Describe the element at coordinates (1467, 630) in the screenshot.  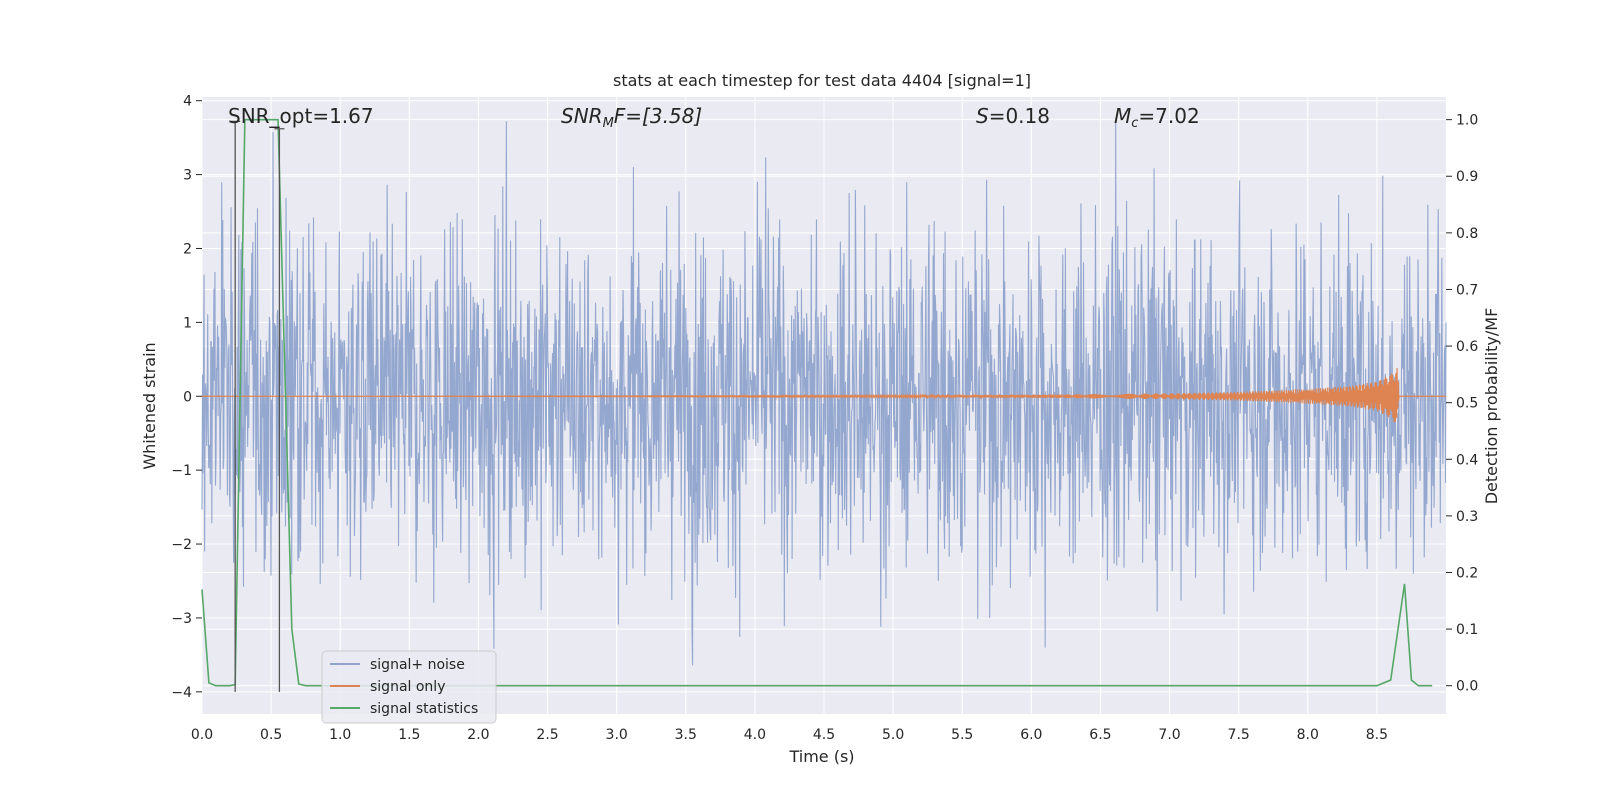
I see `y-tick-label-right: 0.1` at that location.